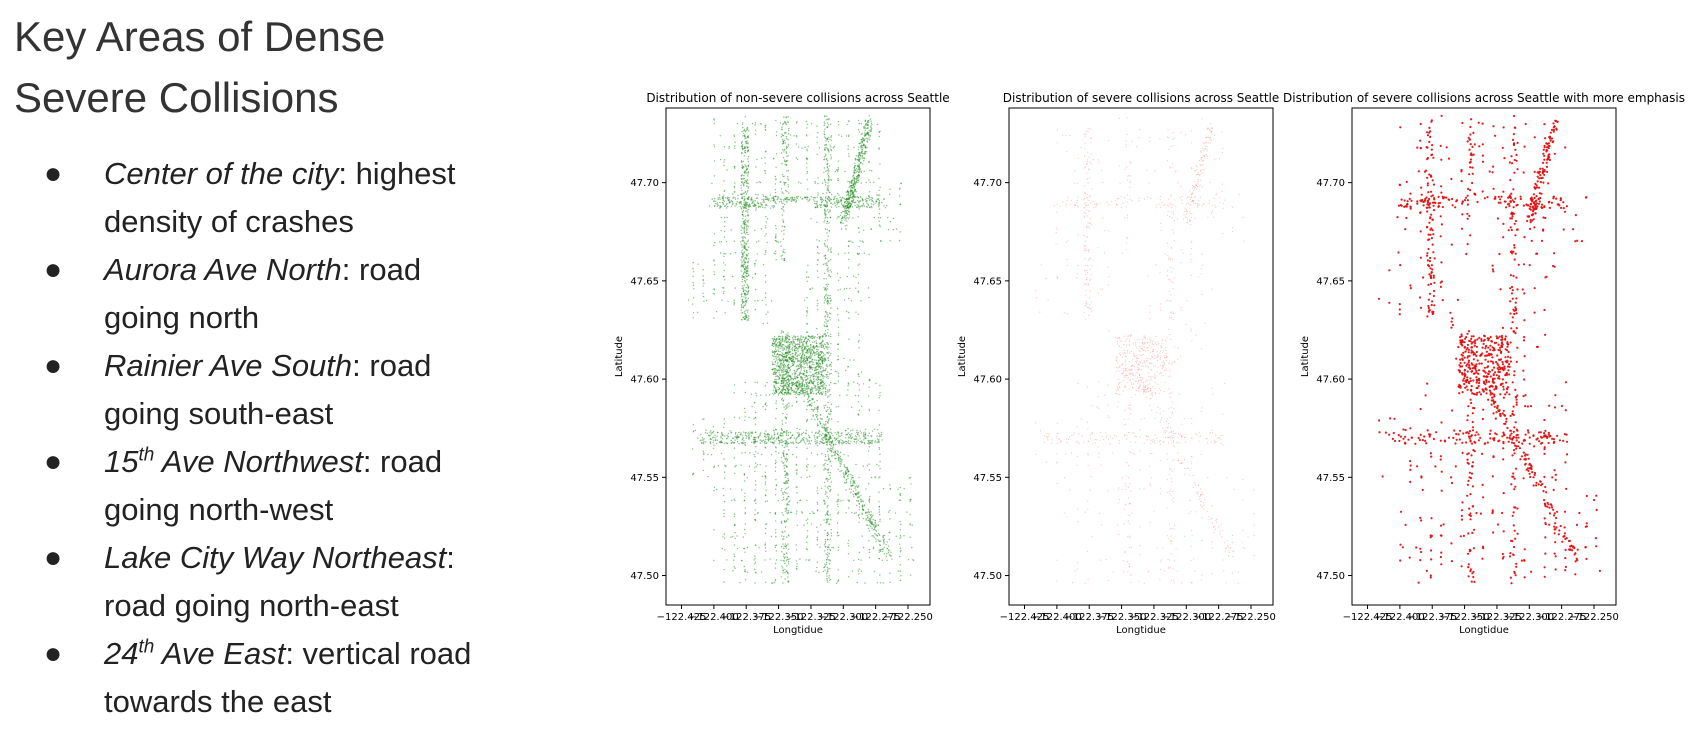  Describe the element at coordinates (146, 455) in the screenshot. I see `area-name-suffix: th` at that location.